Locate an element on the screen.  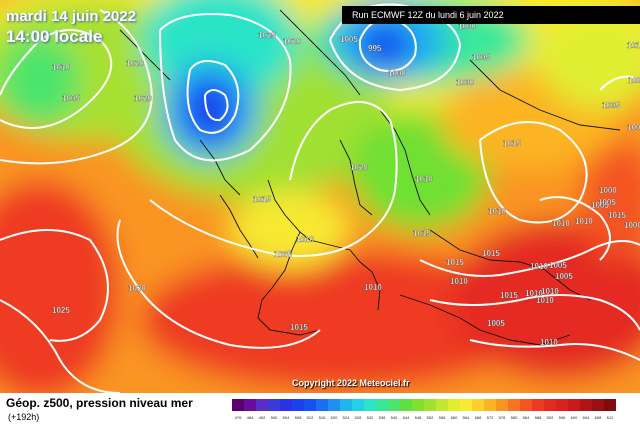
scale-tick-label: 564 is located at coordinates (466, 417).